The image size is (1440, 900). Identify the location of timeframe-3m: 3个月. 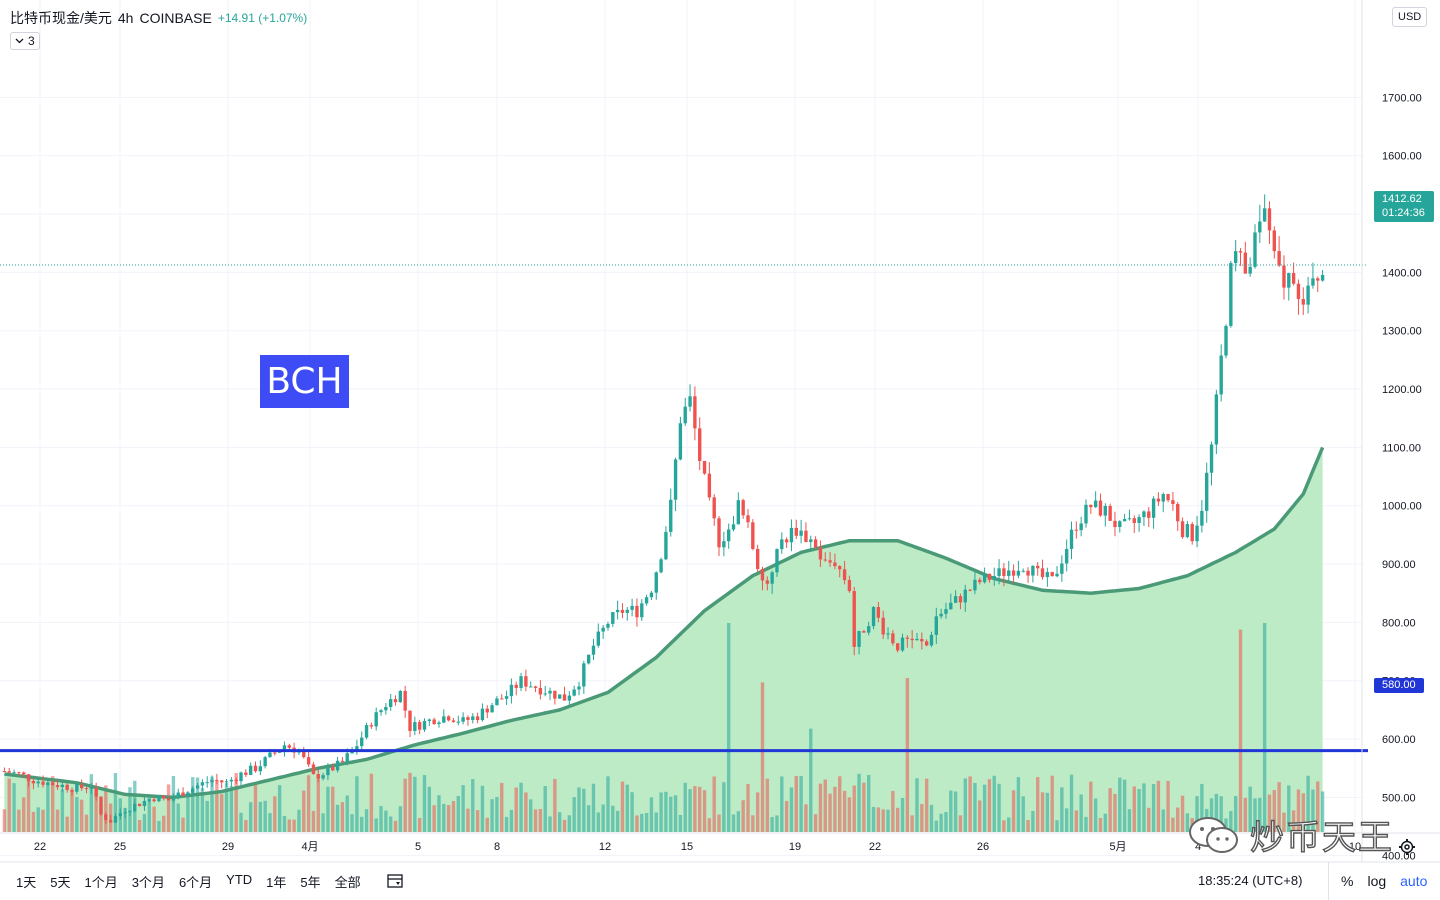
(148, 882).